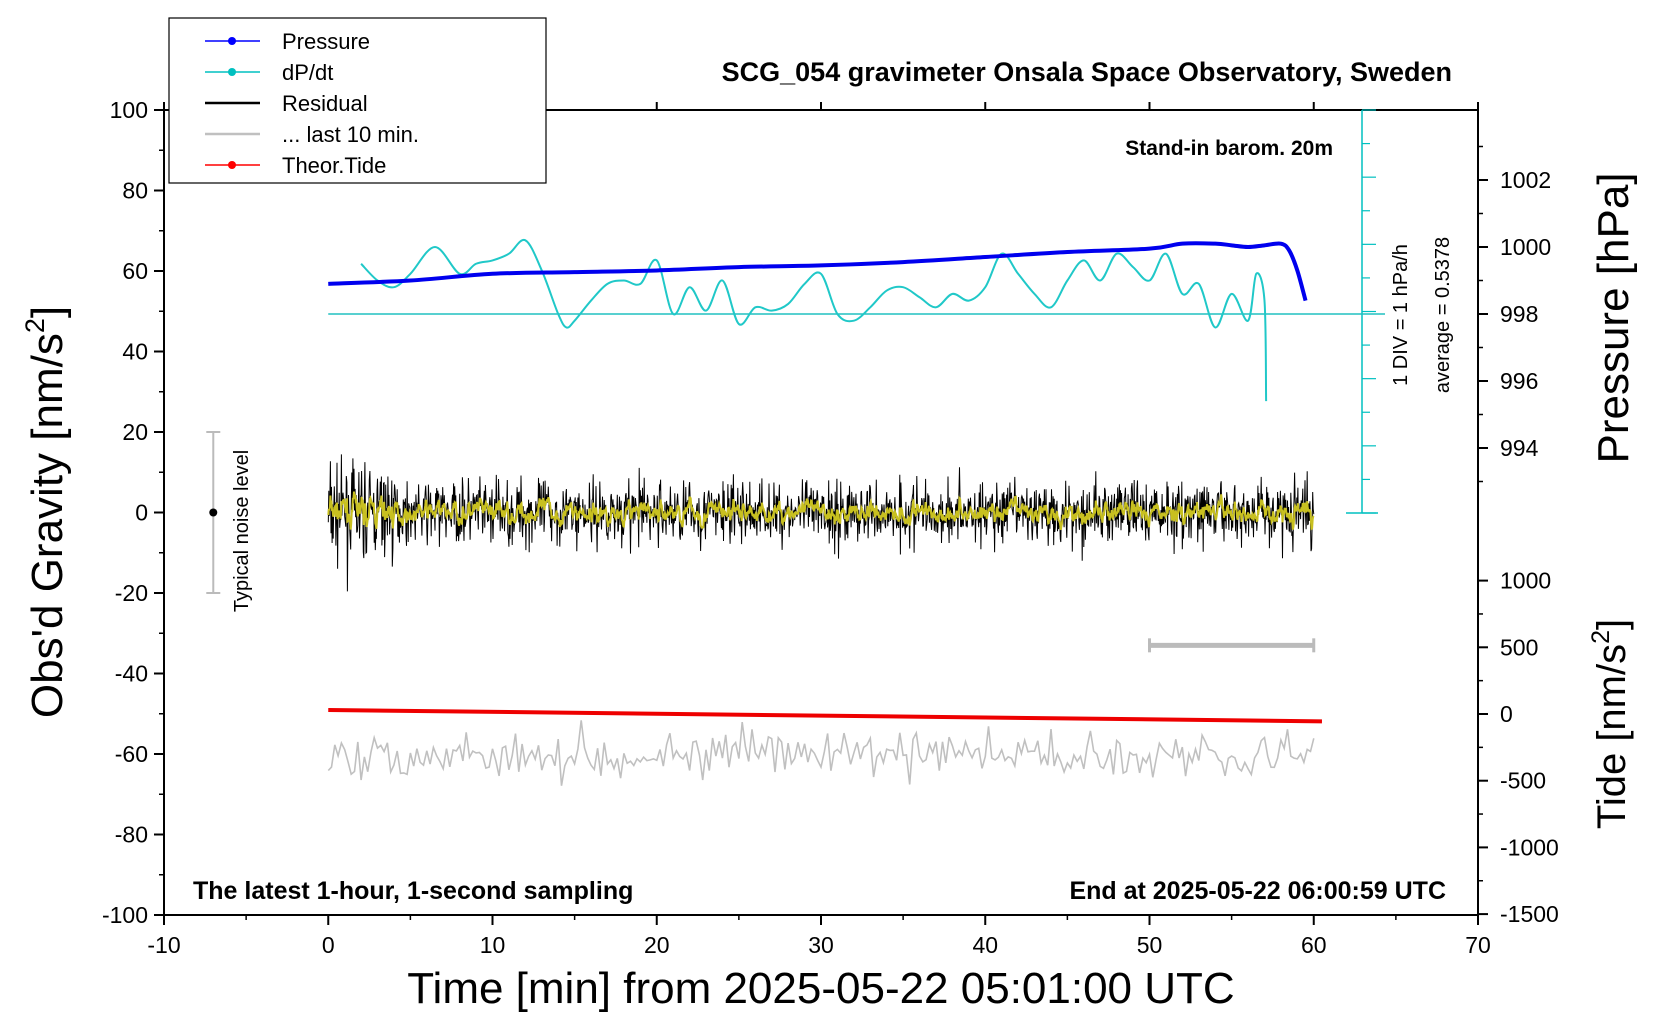 The height and width of the screenshot is (1020, 1660). I want to click on x-tick-label: 20, so click(657, 945).